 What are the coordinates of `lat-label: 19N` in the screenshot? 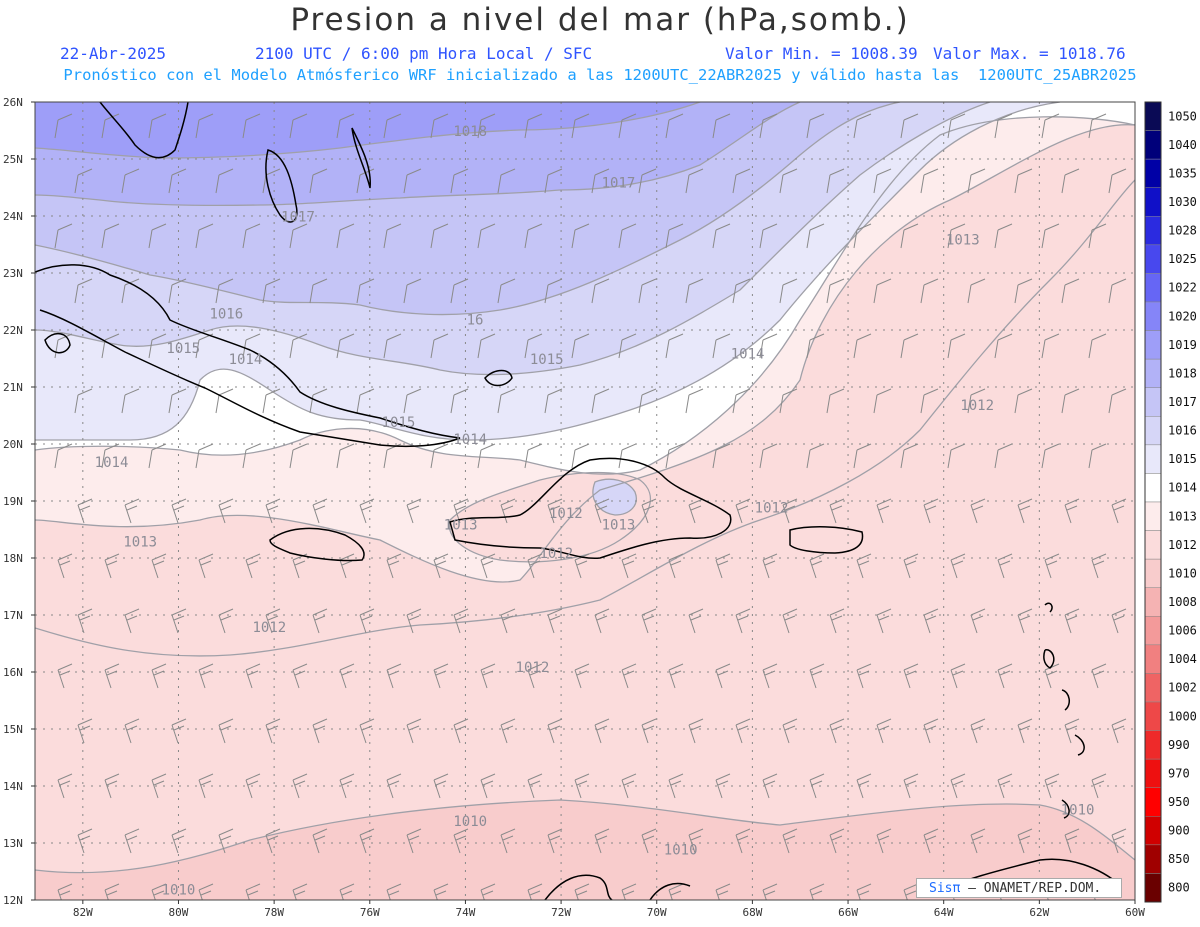 It's located at (13, 501).